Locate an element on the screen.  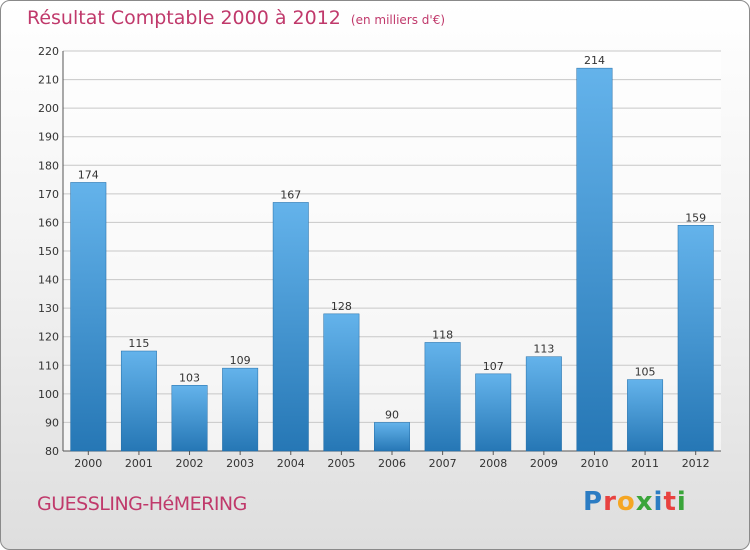
x-tick-label: 2011 is located at coordinates (645, 463).